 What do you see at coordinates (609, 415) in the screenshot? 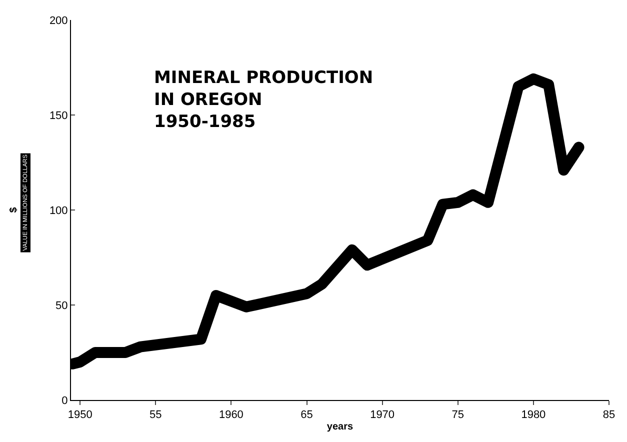
I see `x-tick-label: 85` at bounding box center [609, 415].